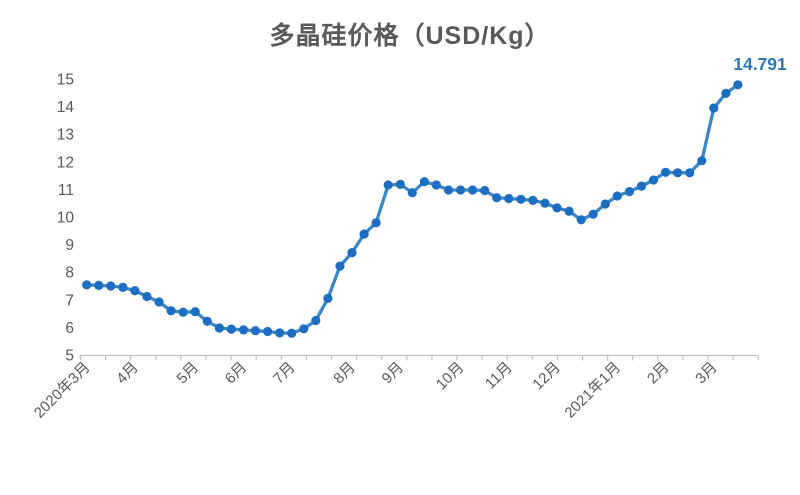 The image size is (800, 495). What do you see at coordinates (546, 376) in the screenshot?
I see `x-axis-label: 12月` at bounding box center [546, 376].